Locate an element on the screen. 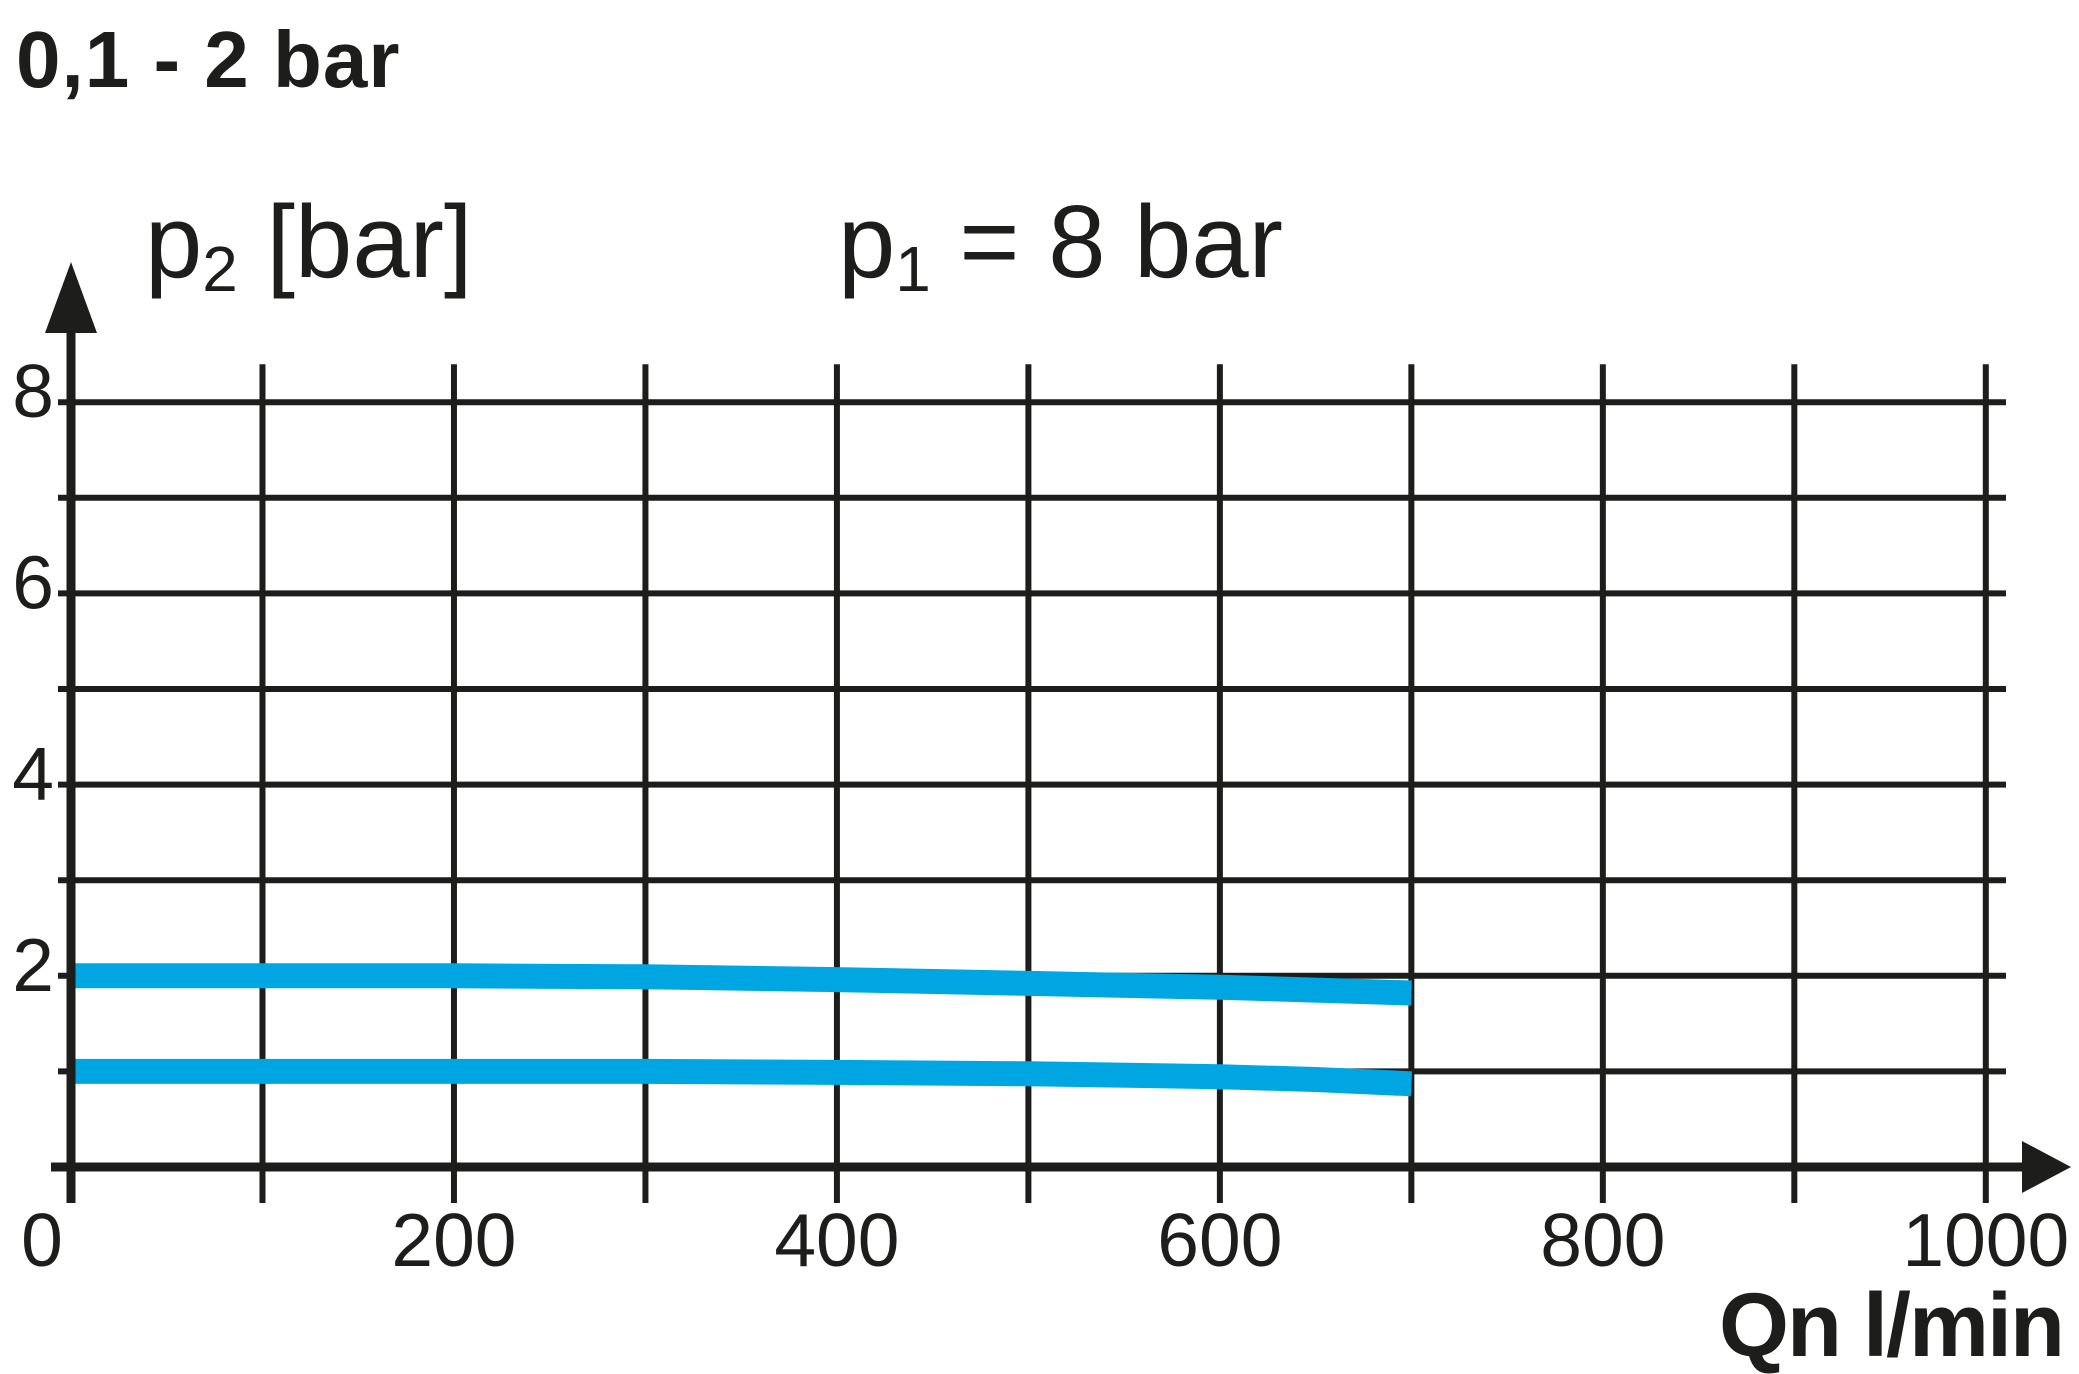  curve-setpoint-2bar is located at coordinates (741, 984).